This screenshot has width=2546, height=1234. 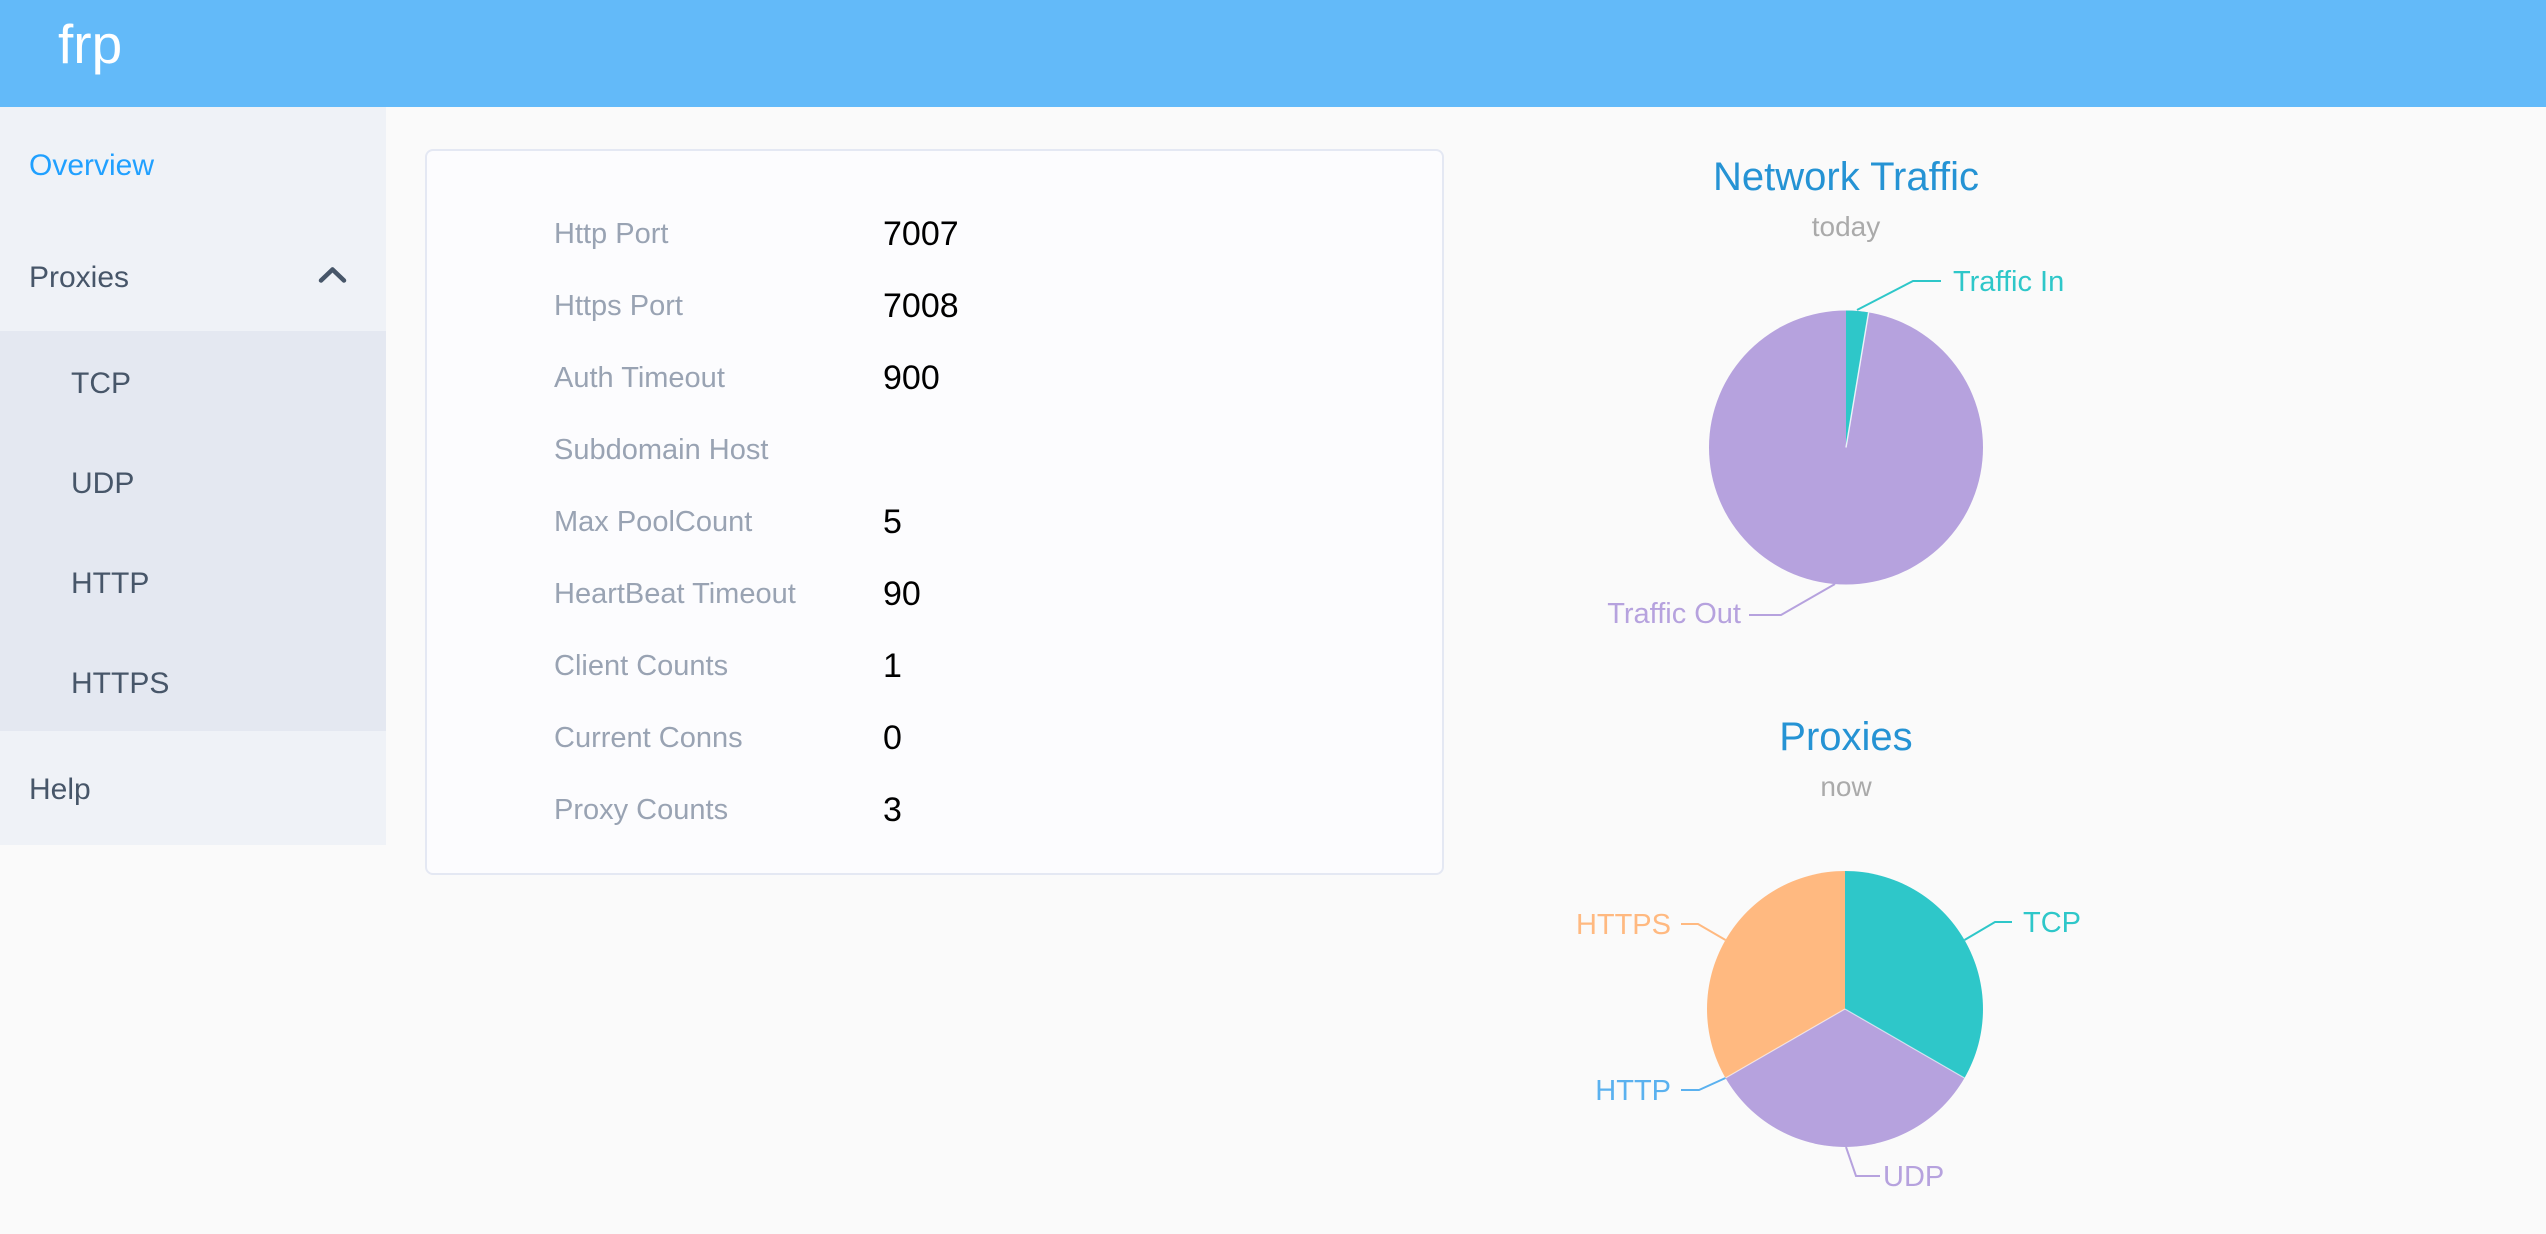 I want to click on svg-text: Proxies, so click(x=1845, y=737).